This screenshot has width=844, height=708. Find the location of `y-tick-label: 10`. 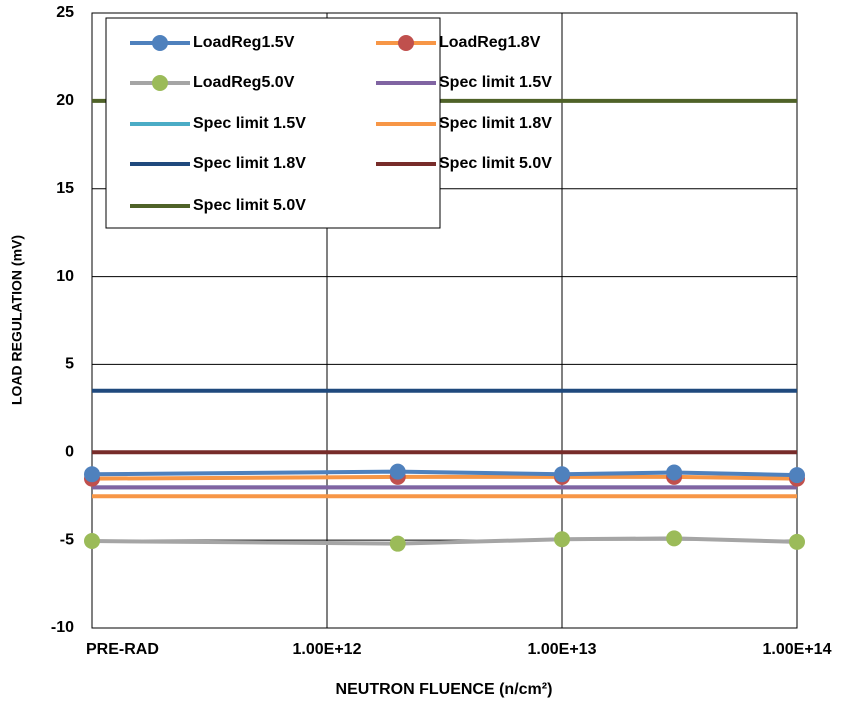

y-tick-label: 10 is located at coordinates (65, 276).